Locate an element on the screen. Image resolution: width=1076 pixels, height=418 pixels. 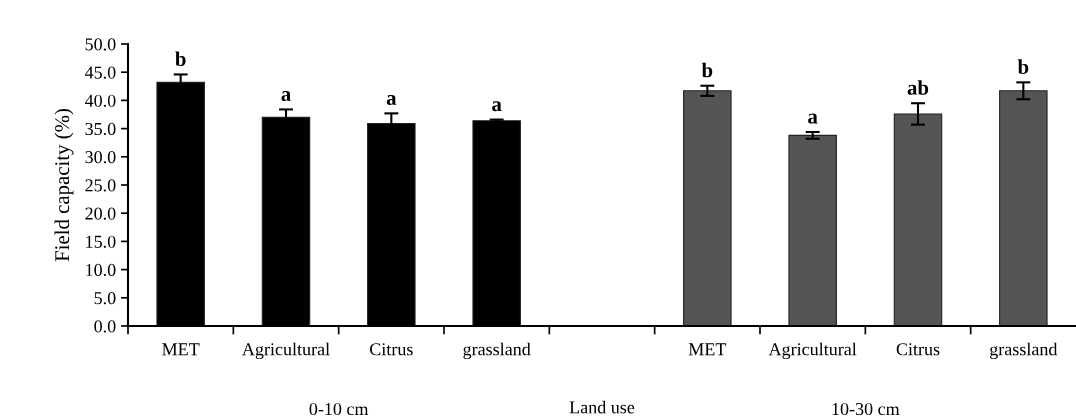
y-tick-label: 35.0 is located at coordinates (100, 129).